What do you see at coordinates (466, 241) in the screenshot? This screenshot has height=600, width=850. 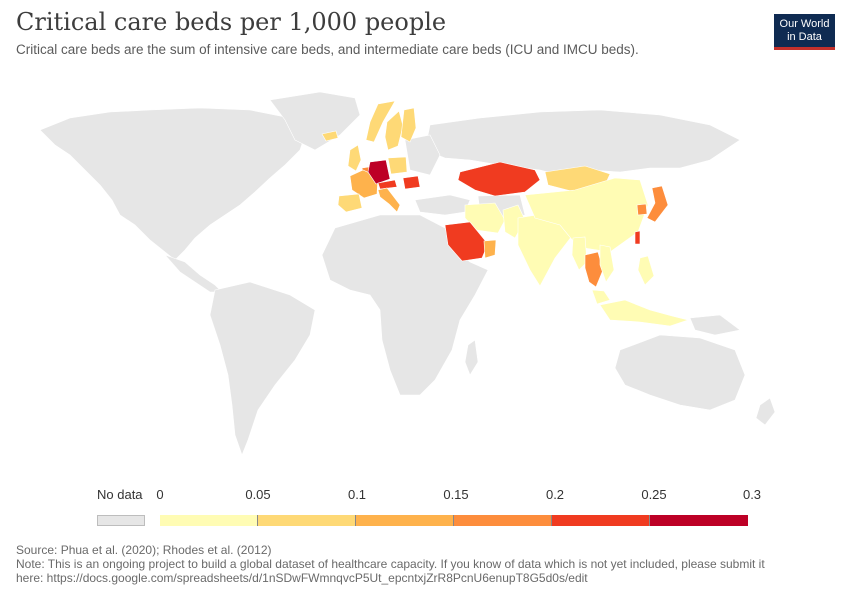 I see `region-saudi-arabia` at bounding box center [466, 241].